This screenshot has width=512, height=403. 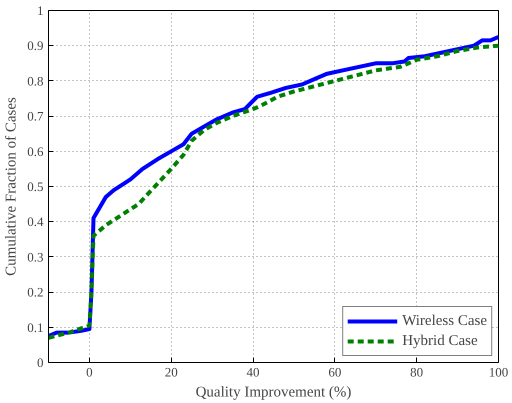 What do you see at coordinates (40, 10) in the screenshot?
I see `y-tick-label: 1` at bounding box center [40, 10].